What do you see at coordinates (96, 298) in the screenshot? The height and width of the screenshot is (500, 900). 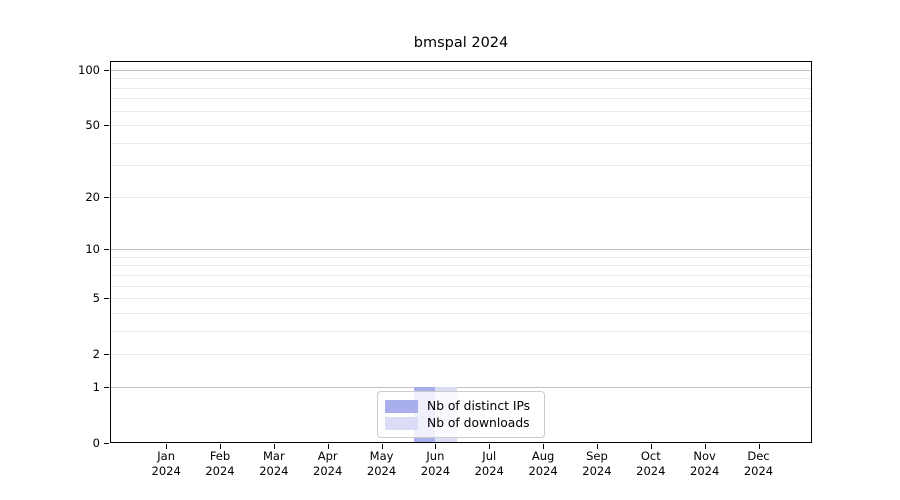 I see `y-tick-label: 5` at bounding box center [96, 298].